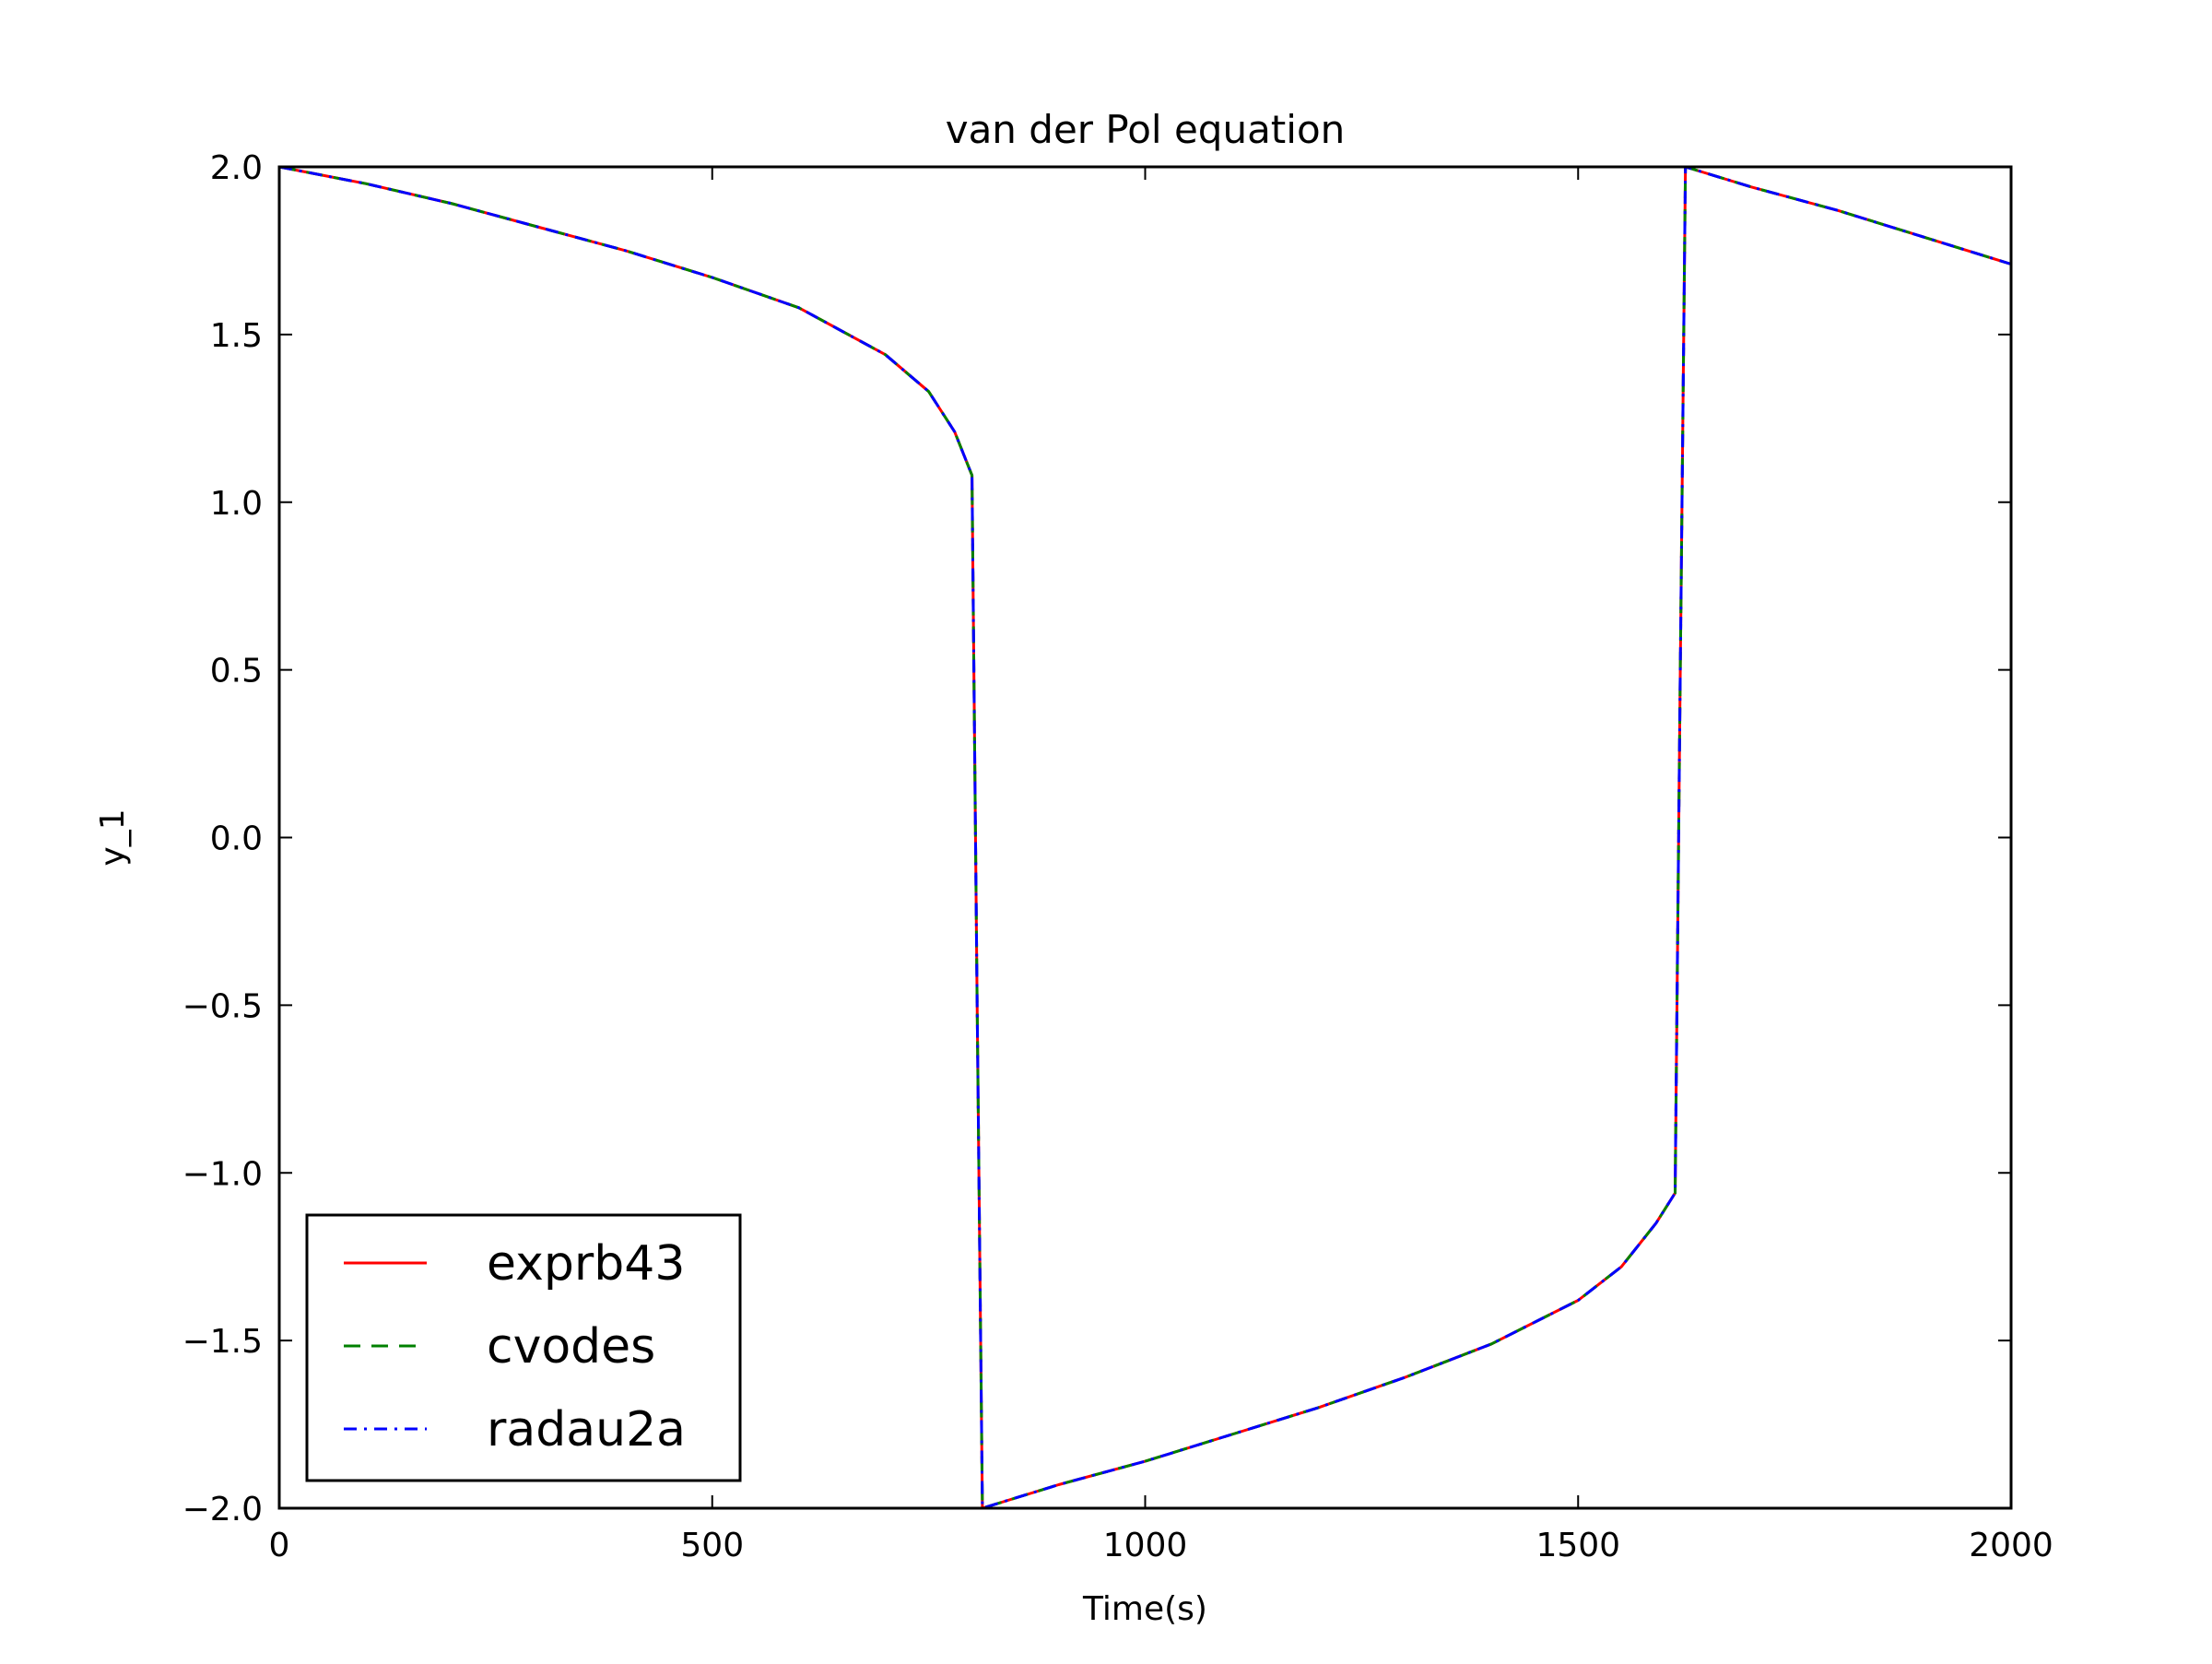  I want to click on y-tick-label: 0.0, so click(236, 839).